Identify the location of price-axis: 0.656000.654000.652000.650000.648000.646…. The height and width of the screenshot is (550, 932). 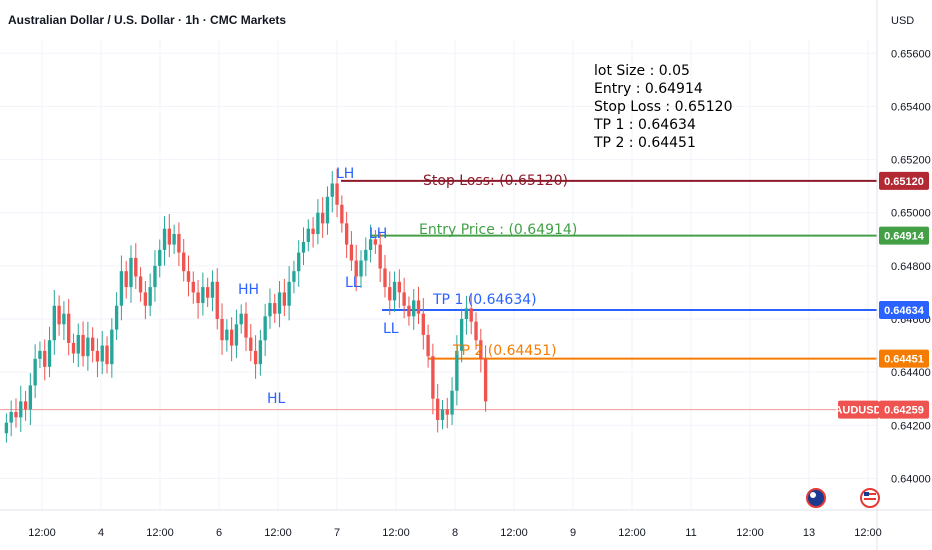
(911, 266).